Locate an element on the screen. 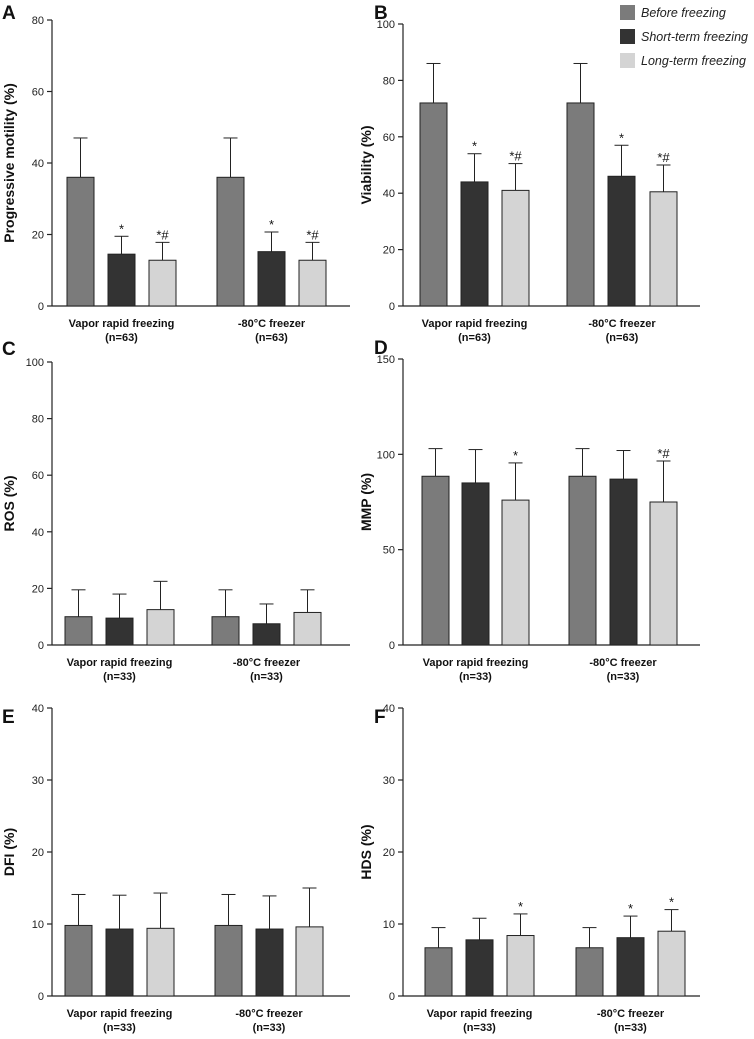 This screenshot has width=754, height=1039. legend-label: Long-term freezing is located at coordinates (693, 61).